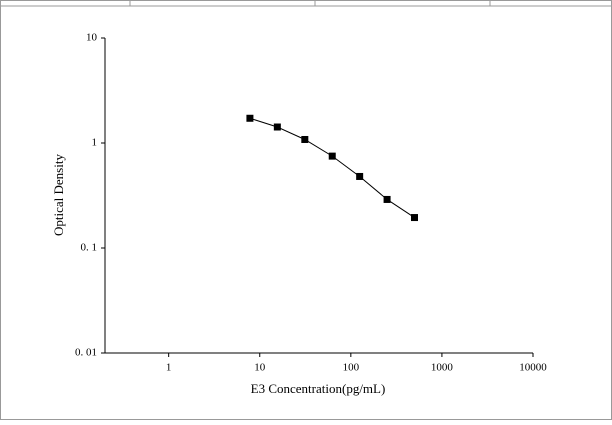 This screenshot has width=612, height=425. I want to click on x-tick-label: 10000, so click(533, 368).